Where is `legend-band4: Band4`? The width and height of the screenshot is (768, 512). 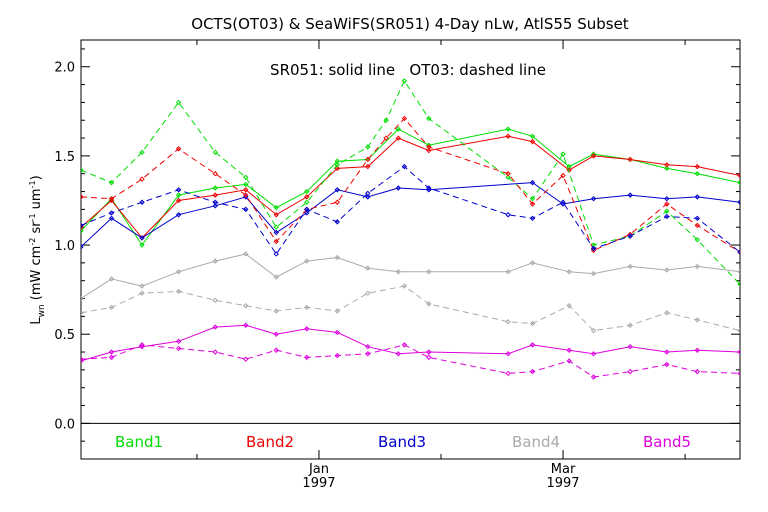 legend-band4: Band4 is located at coordinates (536, 442).